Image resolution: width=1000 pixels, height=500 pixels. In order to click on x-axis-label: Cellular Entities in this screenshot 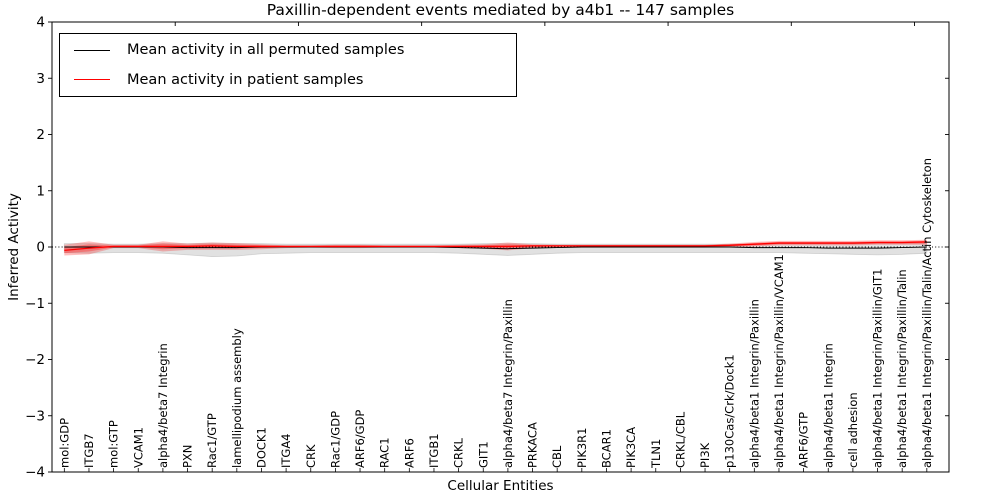, I will do `click(500, 486)`.